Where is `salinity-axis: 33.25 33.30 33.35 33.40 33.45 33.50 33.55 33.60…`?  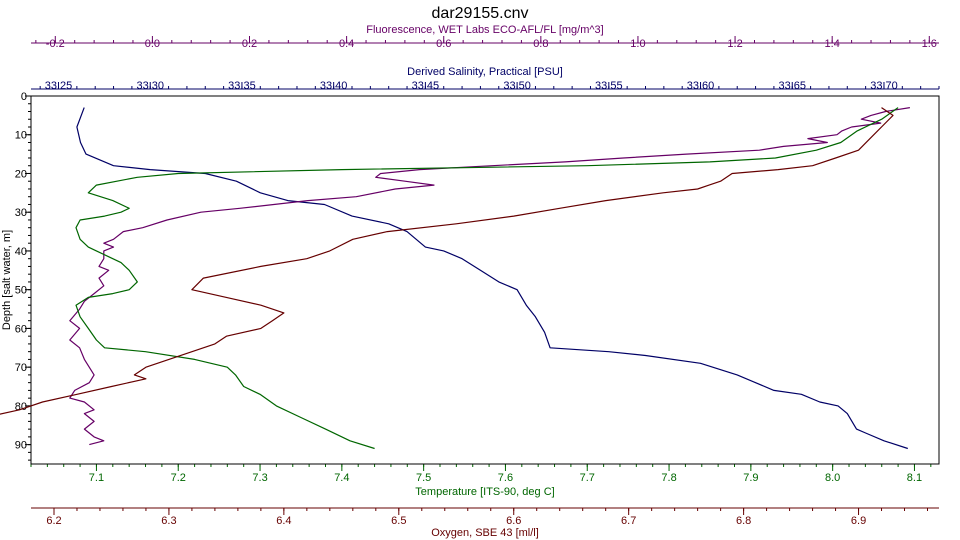
salinity-axis: 33.25 33.30 33.35 33.40 33.45 33.50 33.55 33.60… is located at coordinates (485, 79).